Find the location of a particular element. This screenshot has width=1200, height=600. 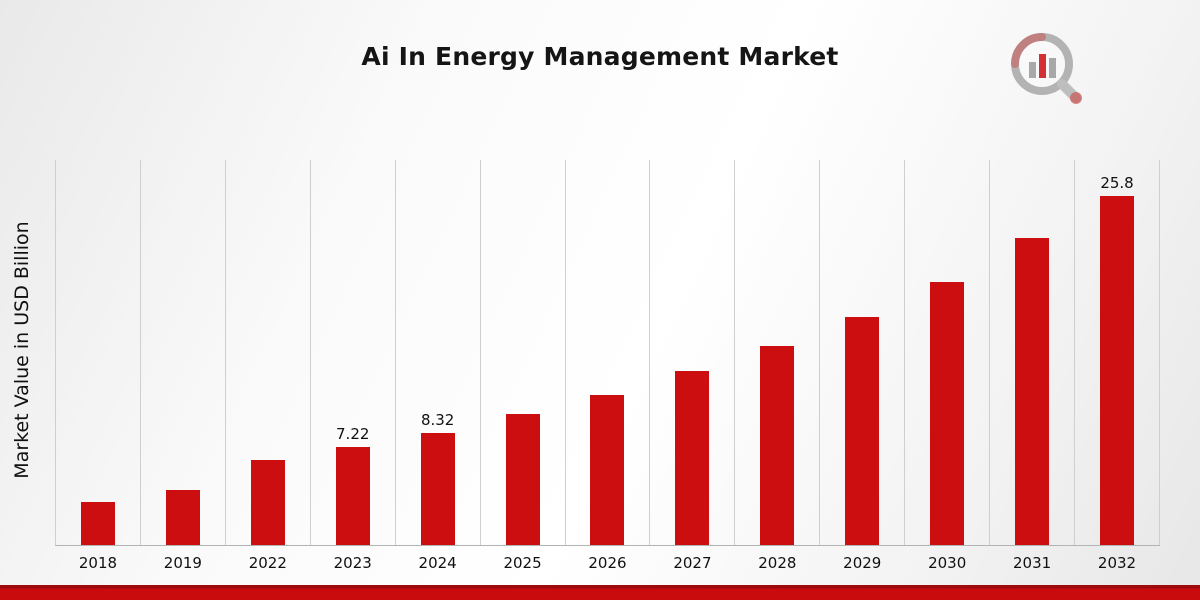

value-label-2032: 25.8 is located at coordinates (1117, 183).